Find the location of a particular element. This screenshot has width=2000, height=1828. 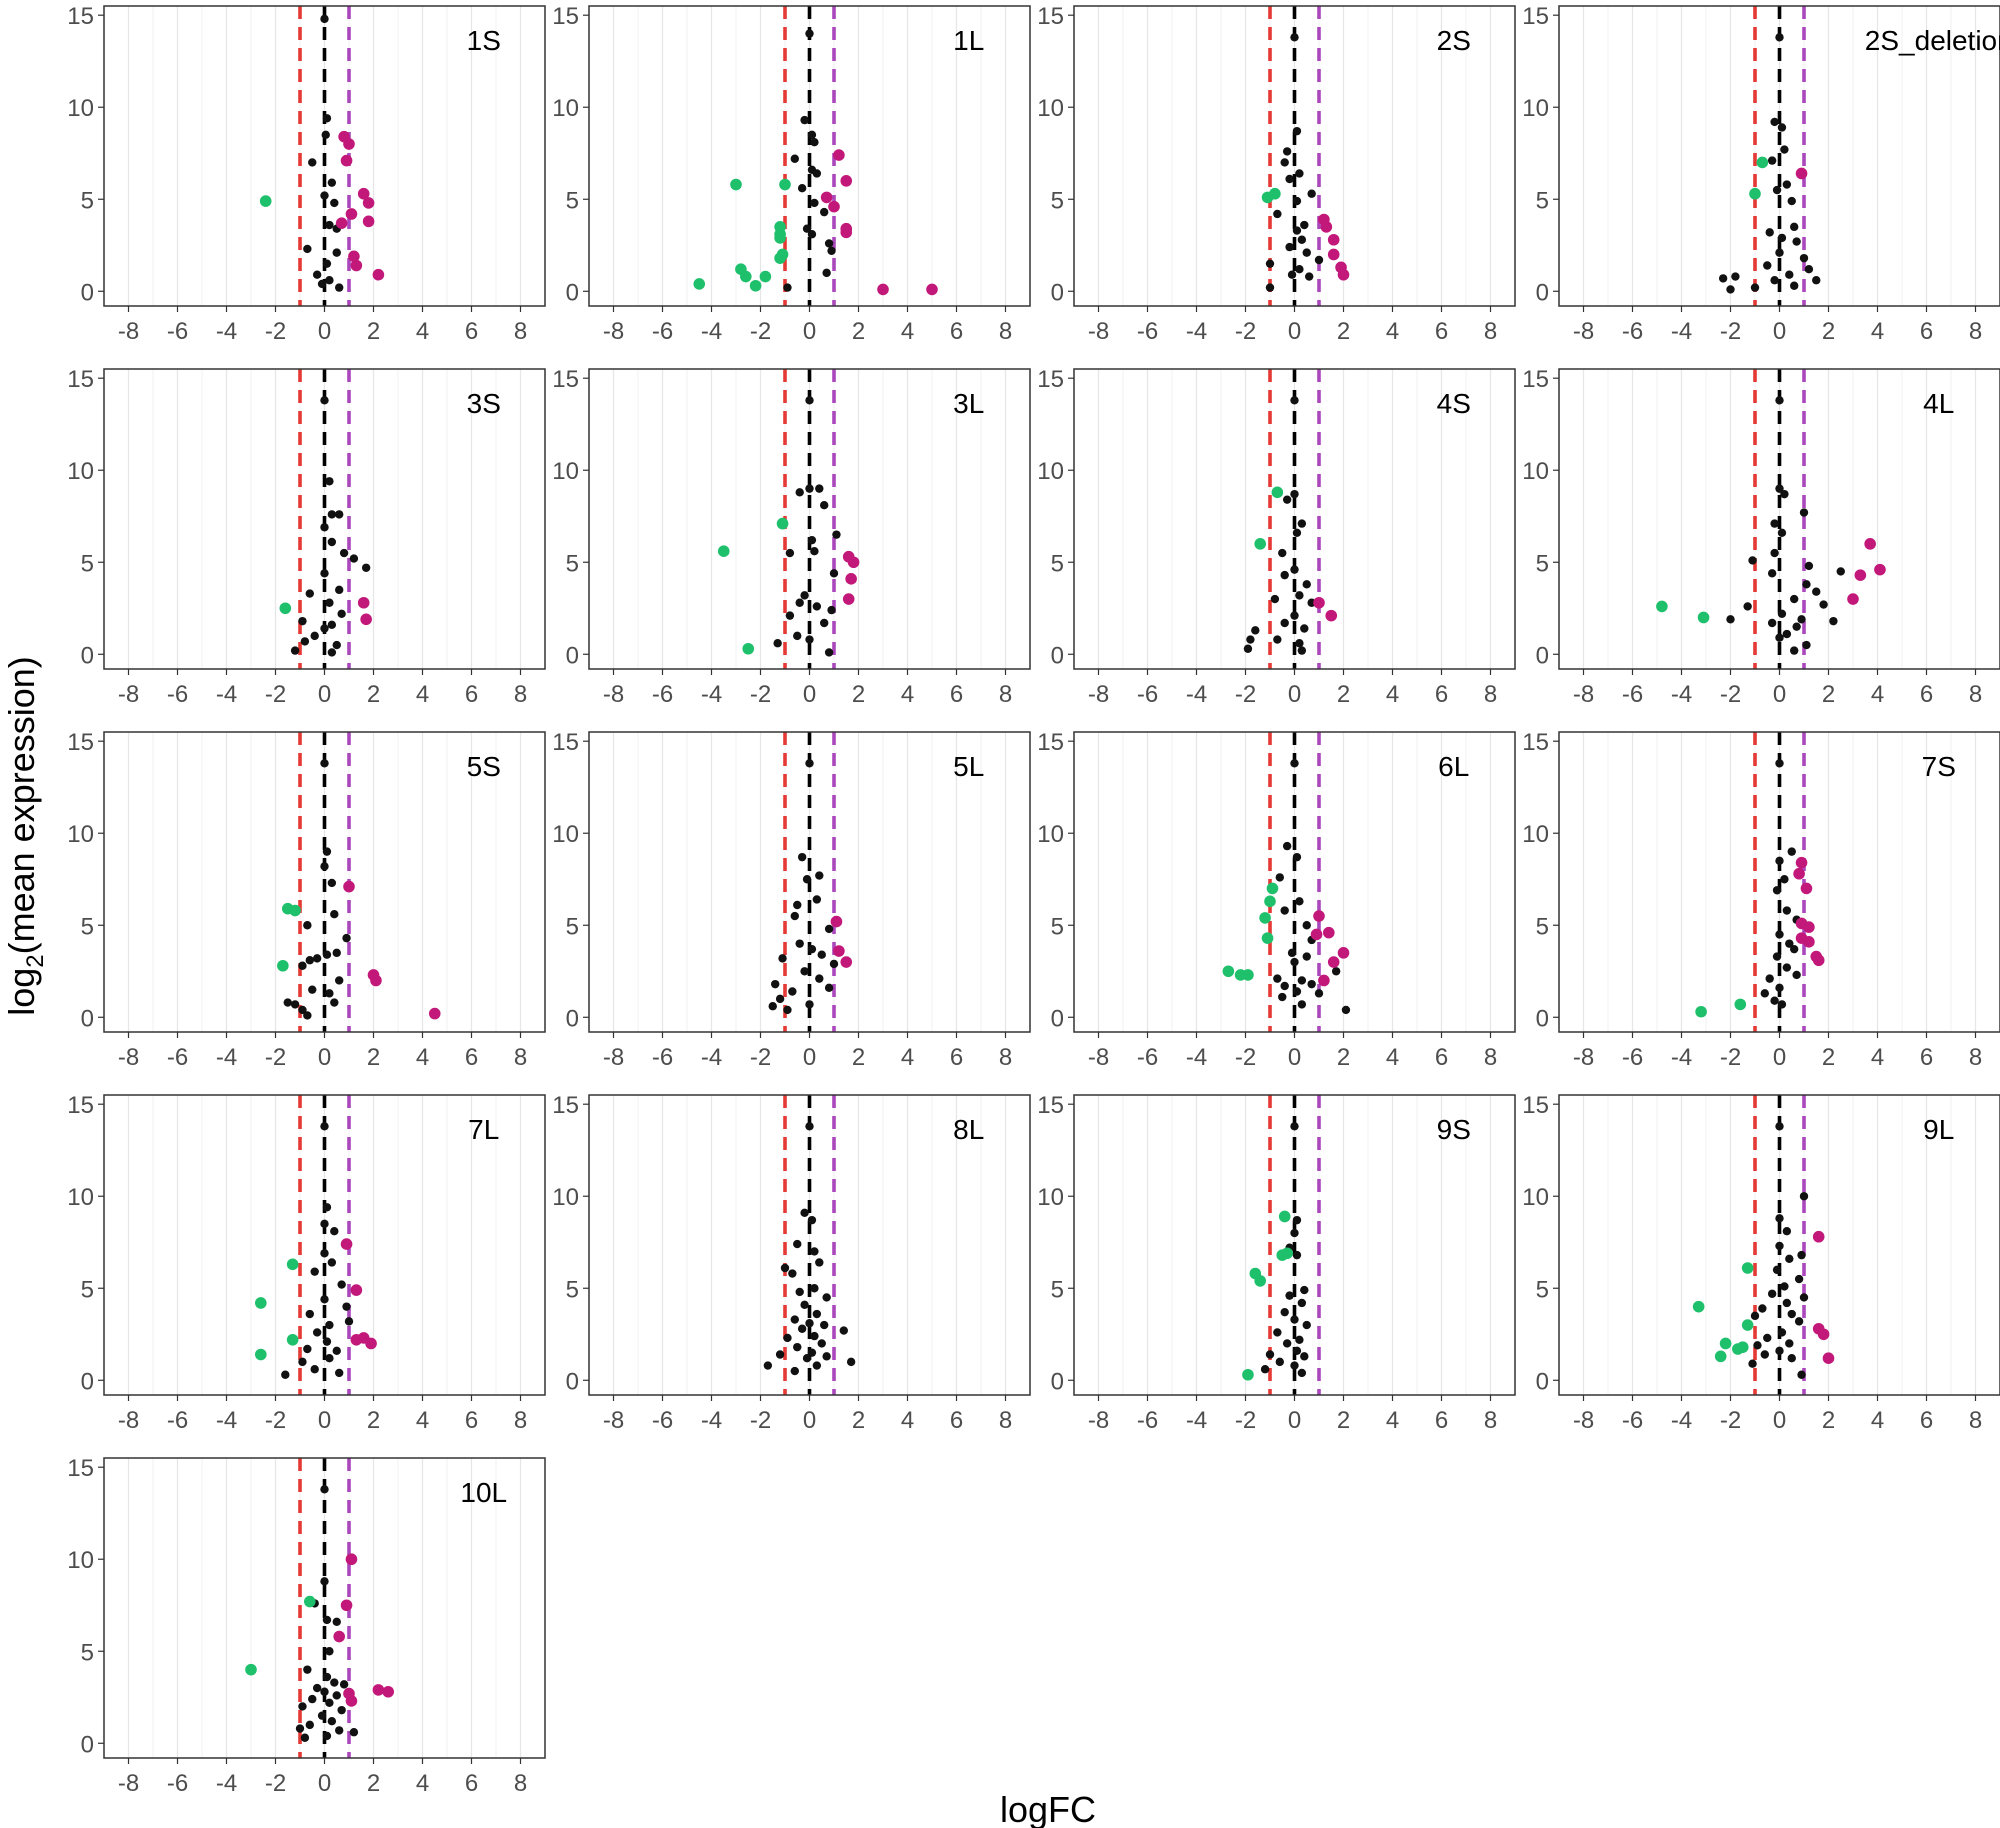

y-tick-label: 15 is located at coordinates (565, 1105).